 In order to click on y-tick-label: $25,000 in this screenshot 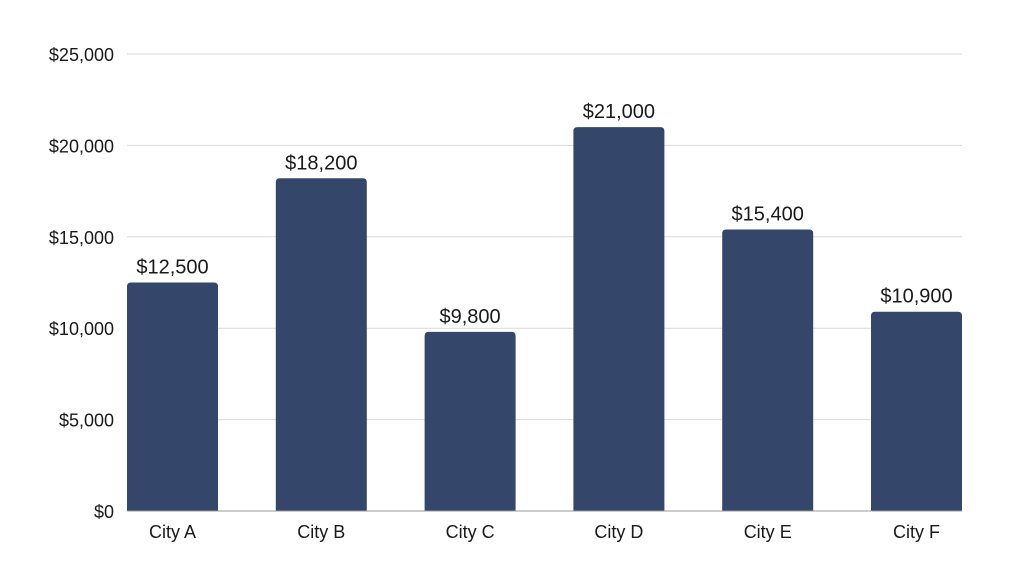, I will do `click(81, 55)`.